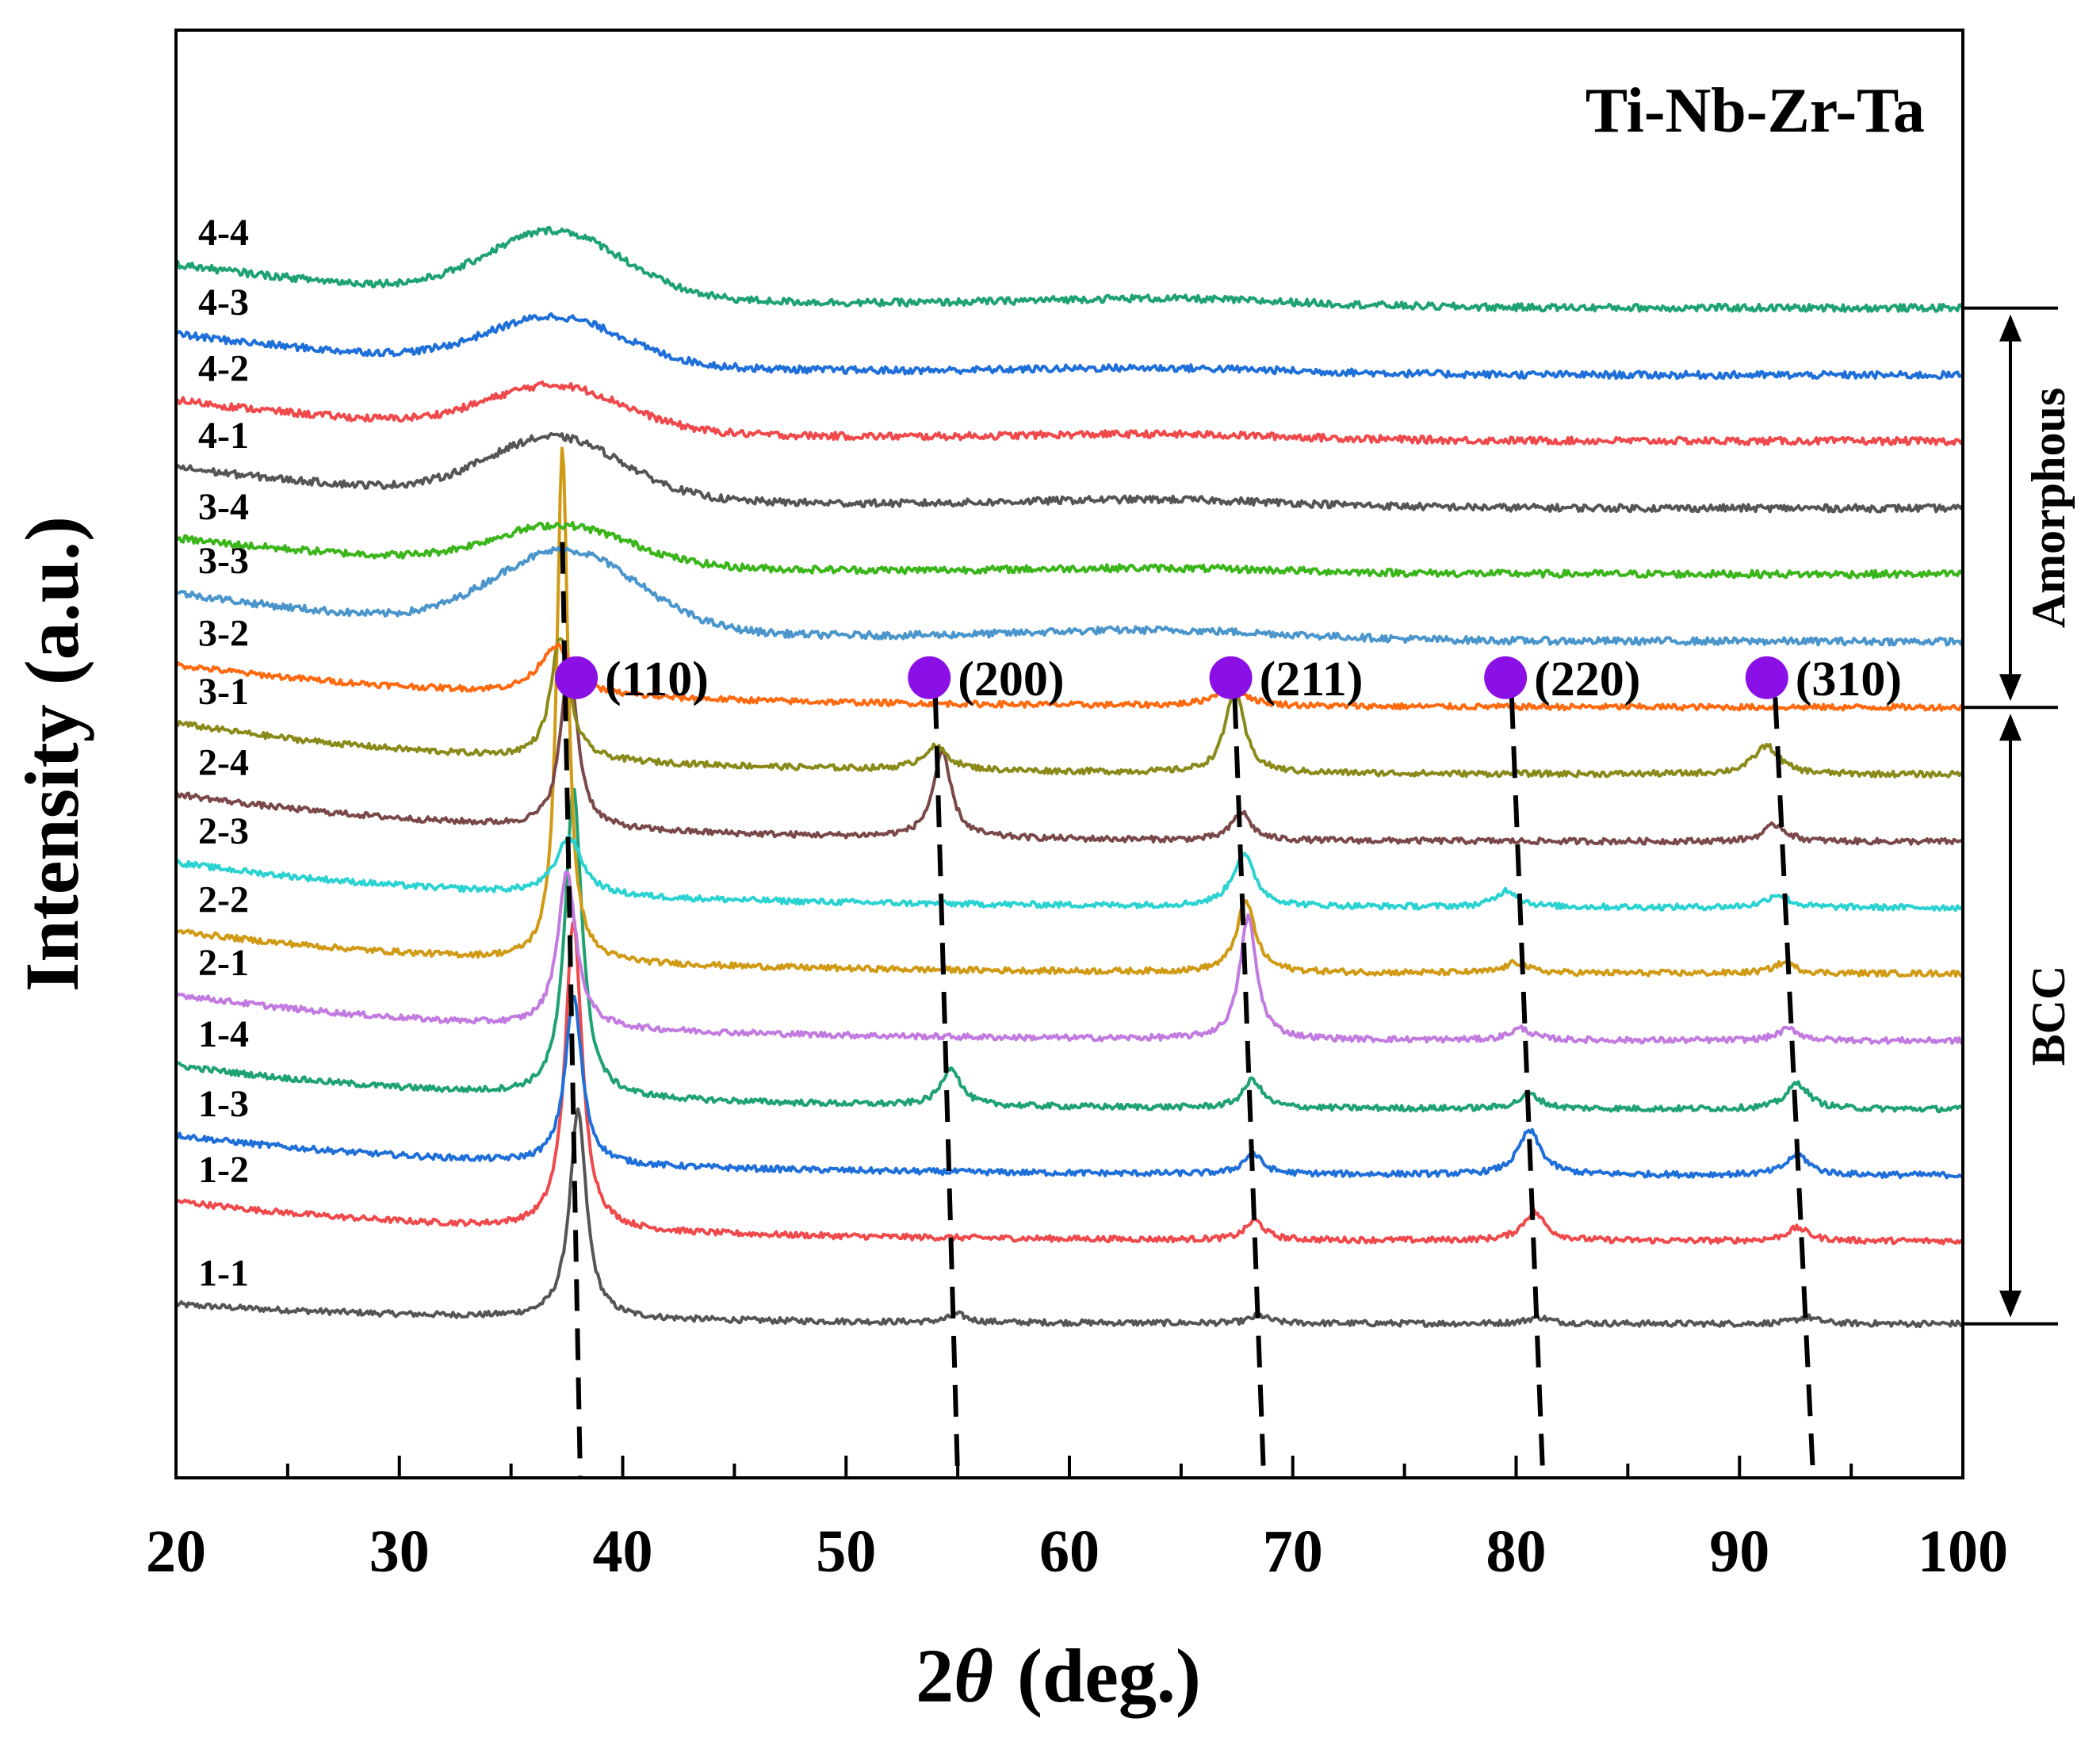  What do you see at coordinates (1312, 679) in the screenshot?
I see `peak-label: (211)` at bounding box center [1312, 679].